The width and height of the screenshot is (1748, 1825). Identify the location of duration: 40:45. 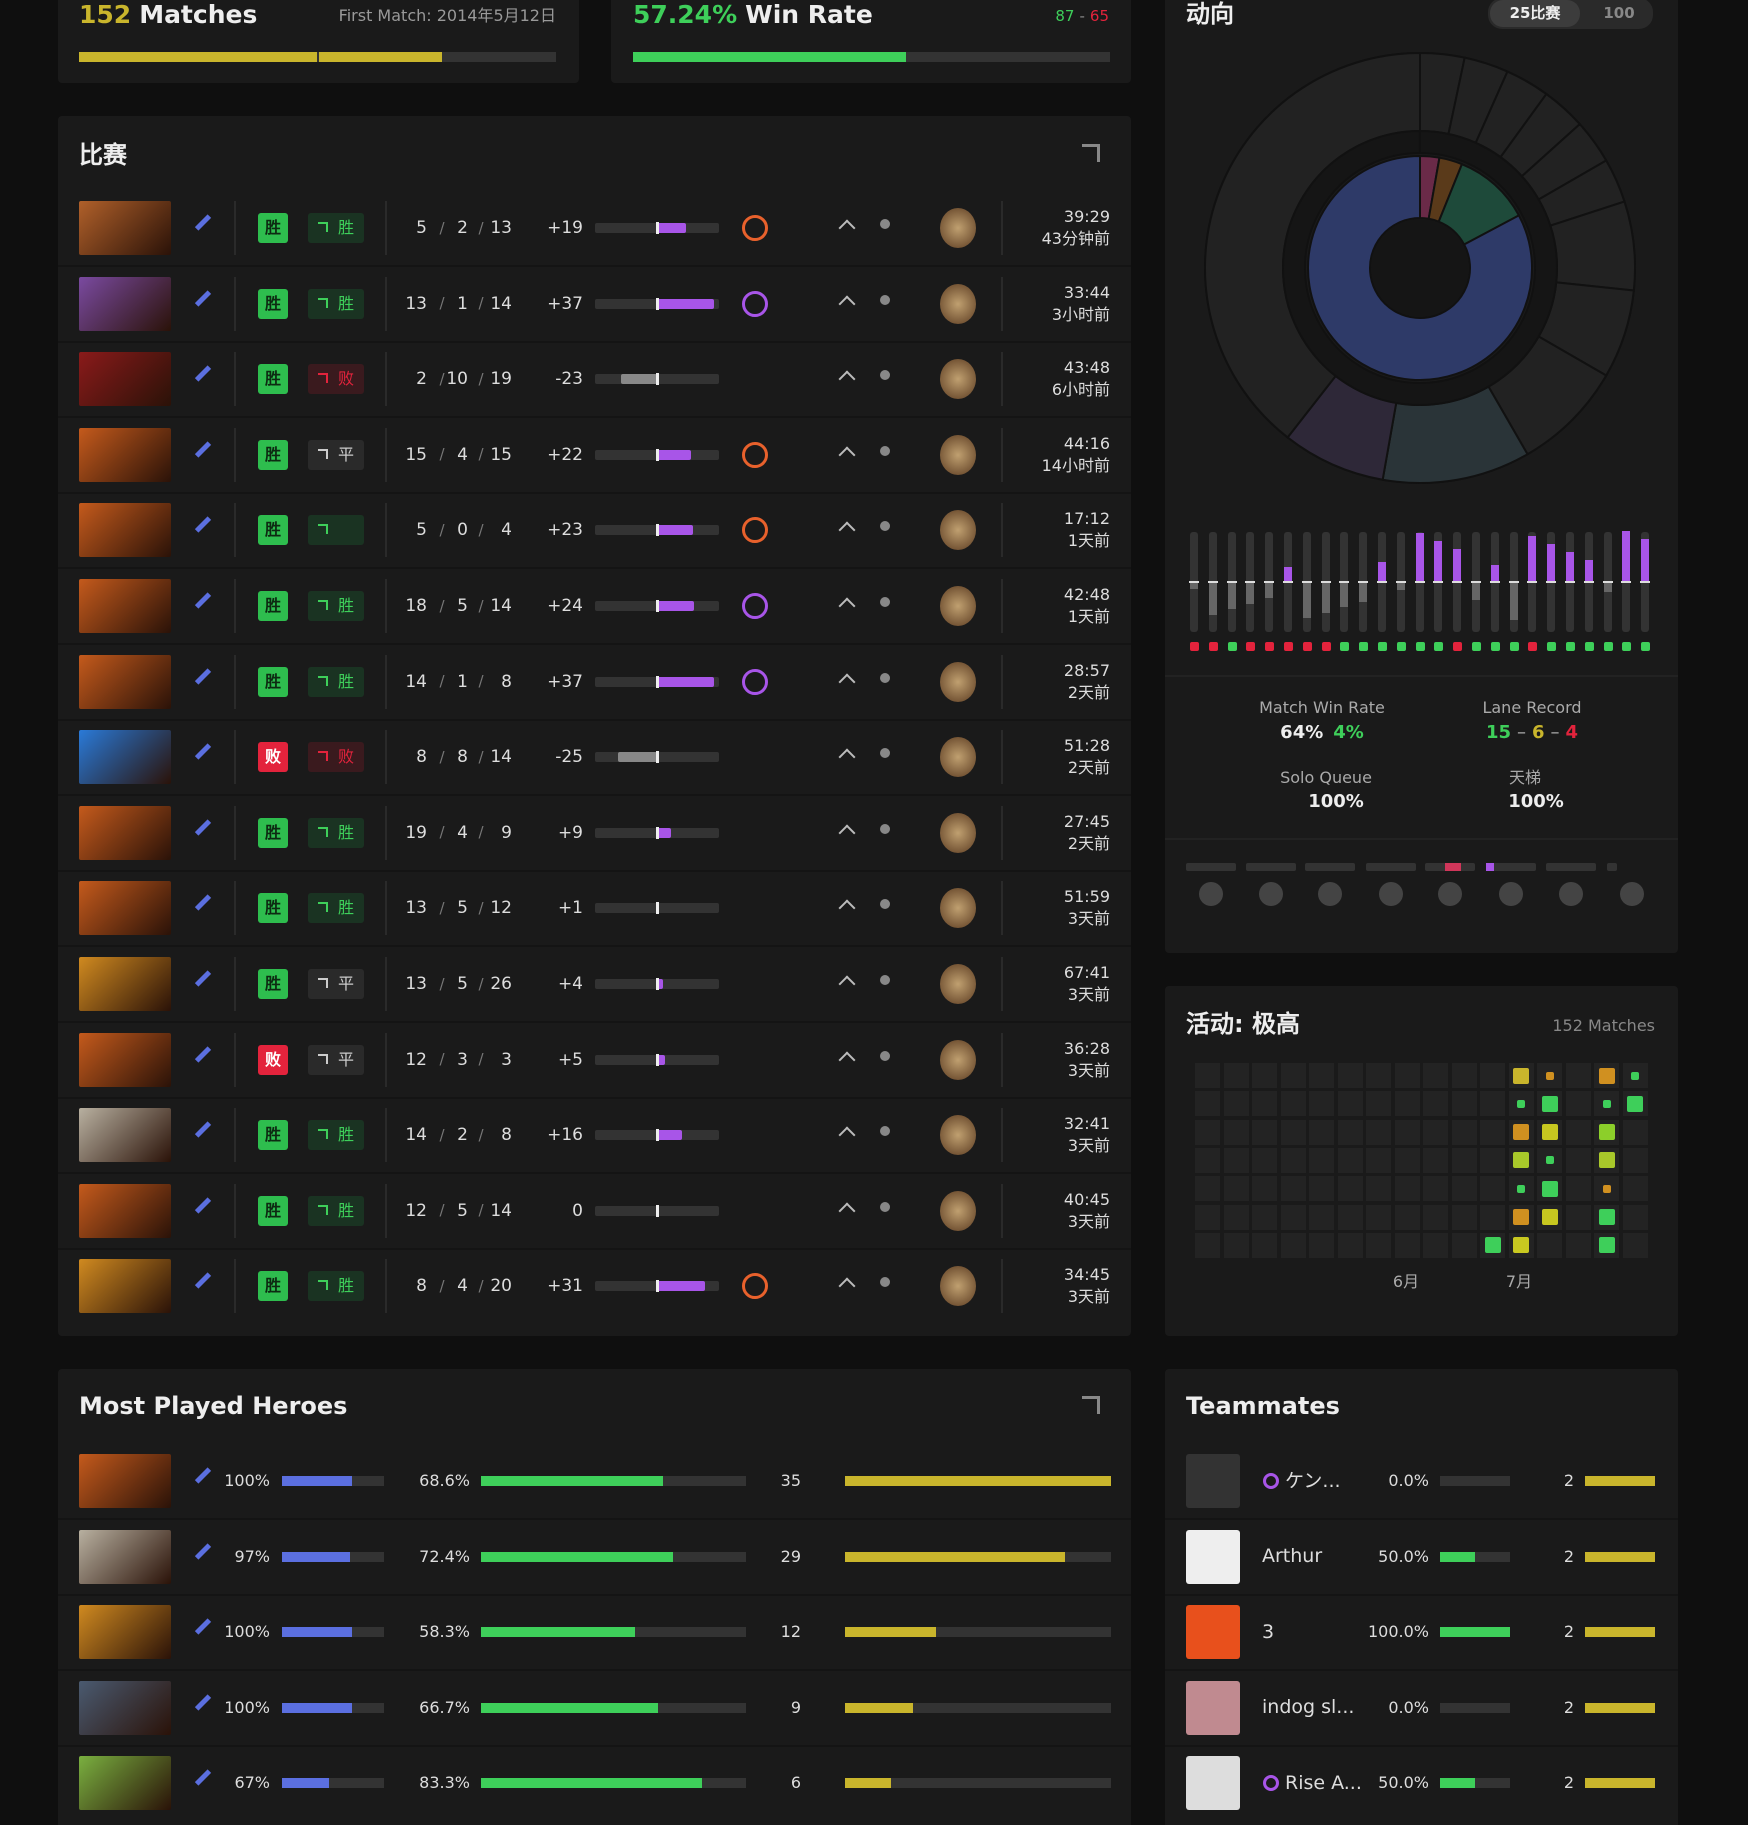
(1086, 1199).